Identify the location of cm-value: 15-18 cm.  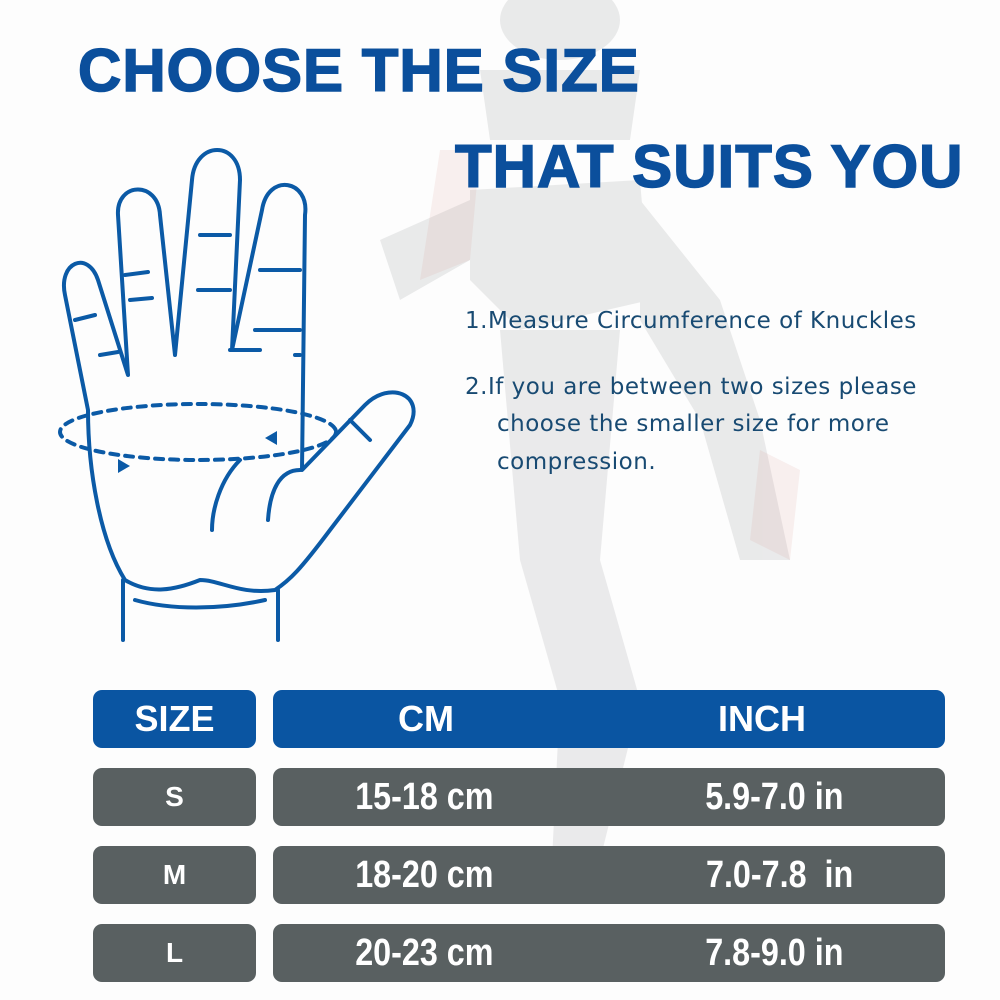
(424, 796).